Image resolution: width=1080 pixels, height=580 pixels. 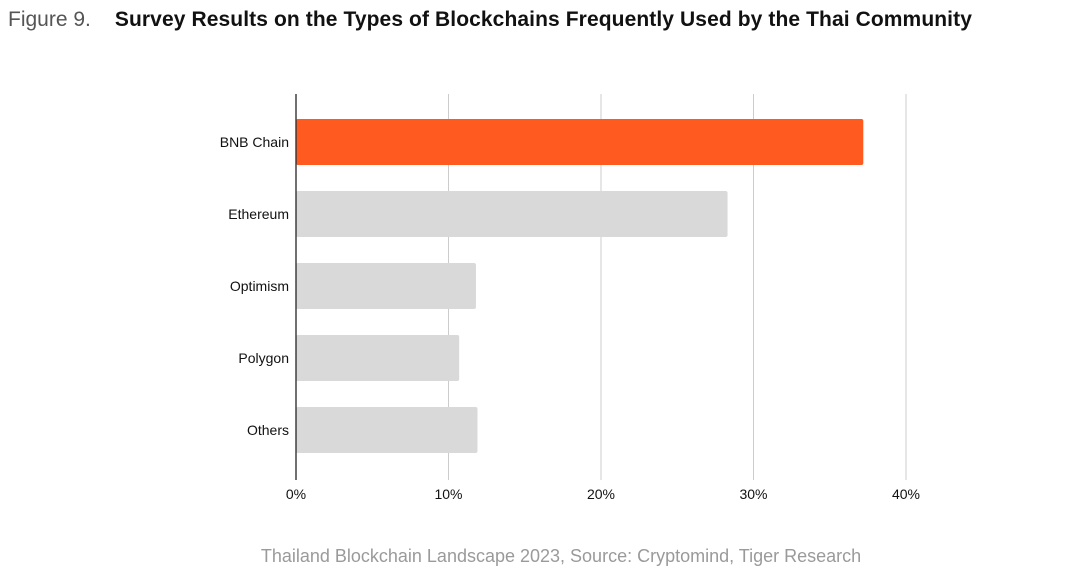 I want to click on category-label: Ethereum, so click(x=258, y=214).